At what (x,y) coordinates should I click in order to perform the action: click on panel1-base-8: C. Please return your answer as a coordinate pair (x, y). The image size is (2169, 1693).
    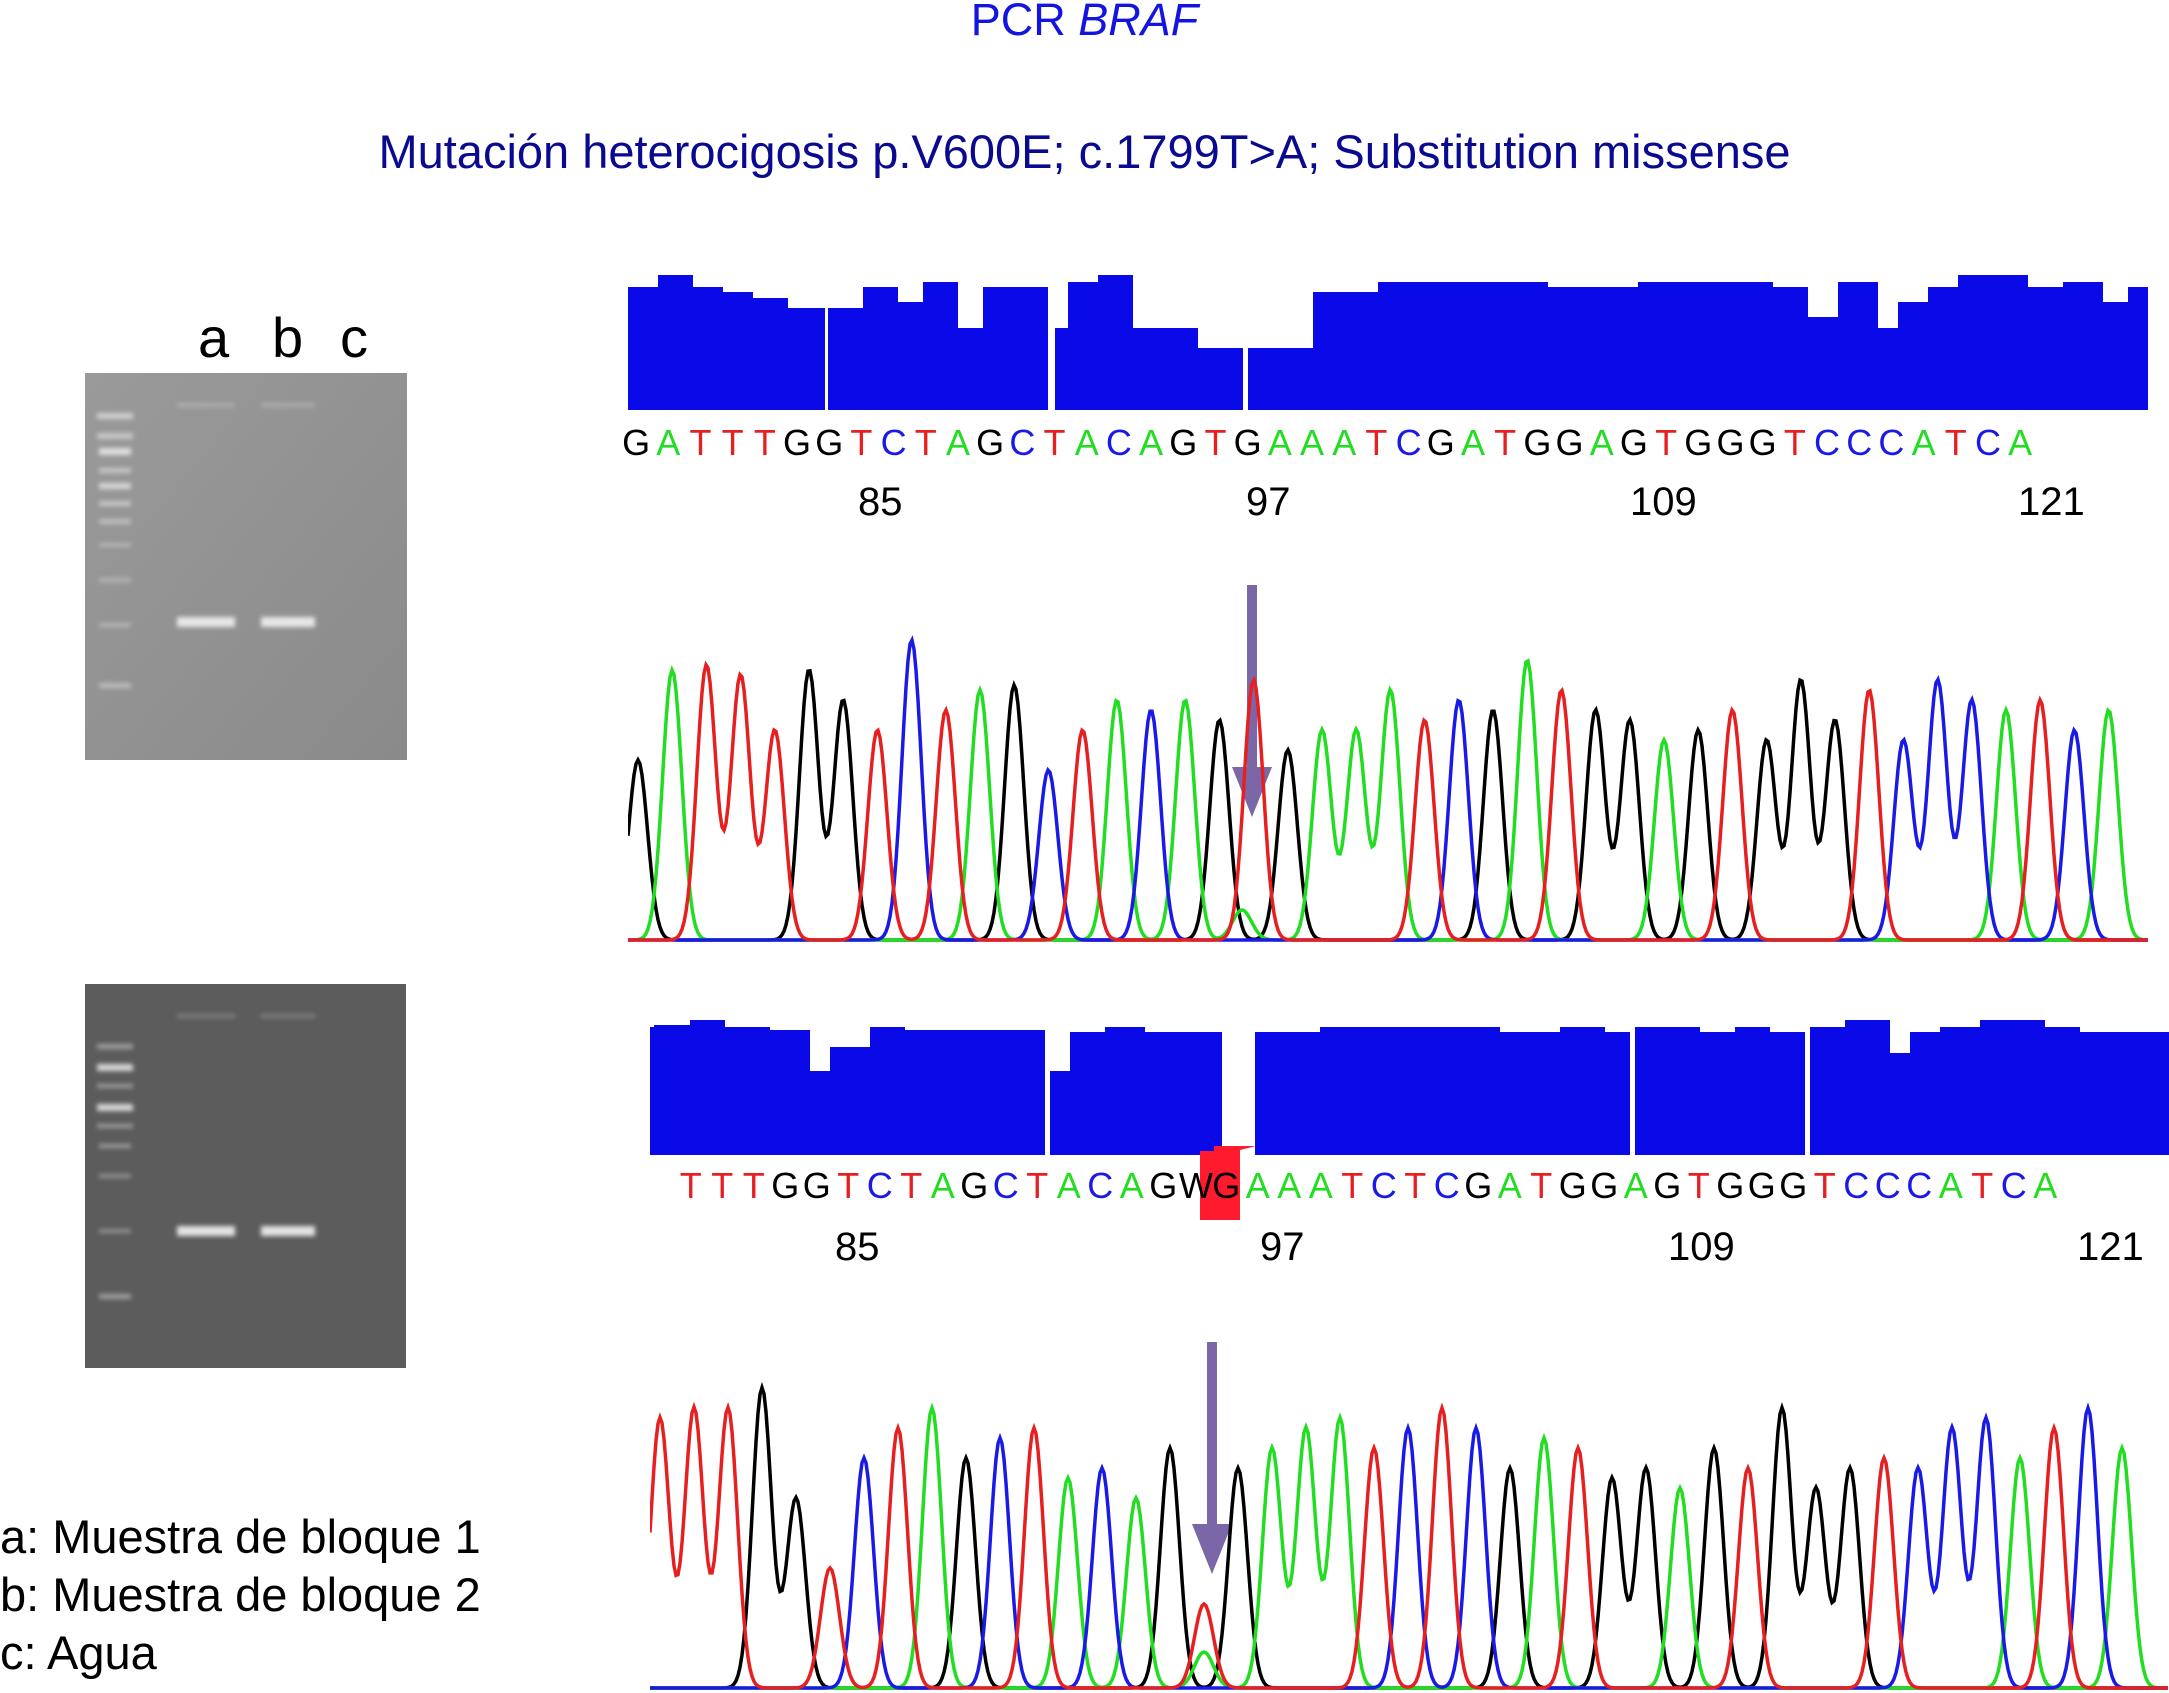
    Looking at the image, I should click on (893, 442).